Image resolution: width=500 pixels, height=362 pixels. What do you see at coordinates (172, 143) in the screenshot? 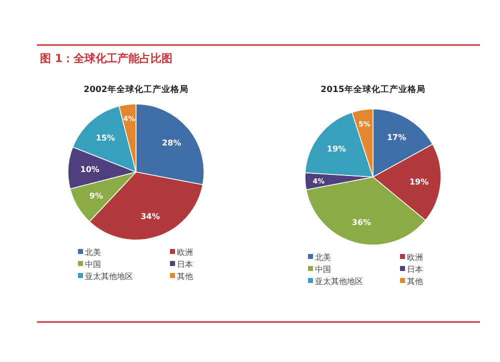
I see `data-label: 28%` at bounding box center [172, 143].